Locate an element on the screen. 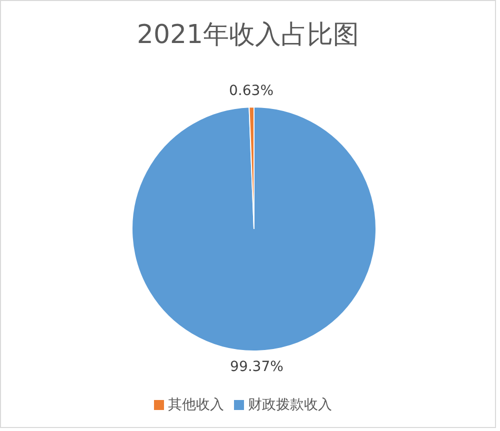  legend-label: 其他收入 is located at coordinates (196, 405).